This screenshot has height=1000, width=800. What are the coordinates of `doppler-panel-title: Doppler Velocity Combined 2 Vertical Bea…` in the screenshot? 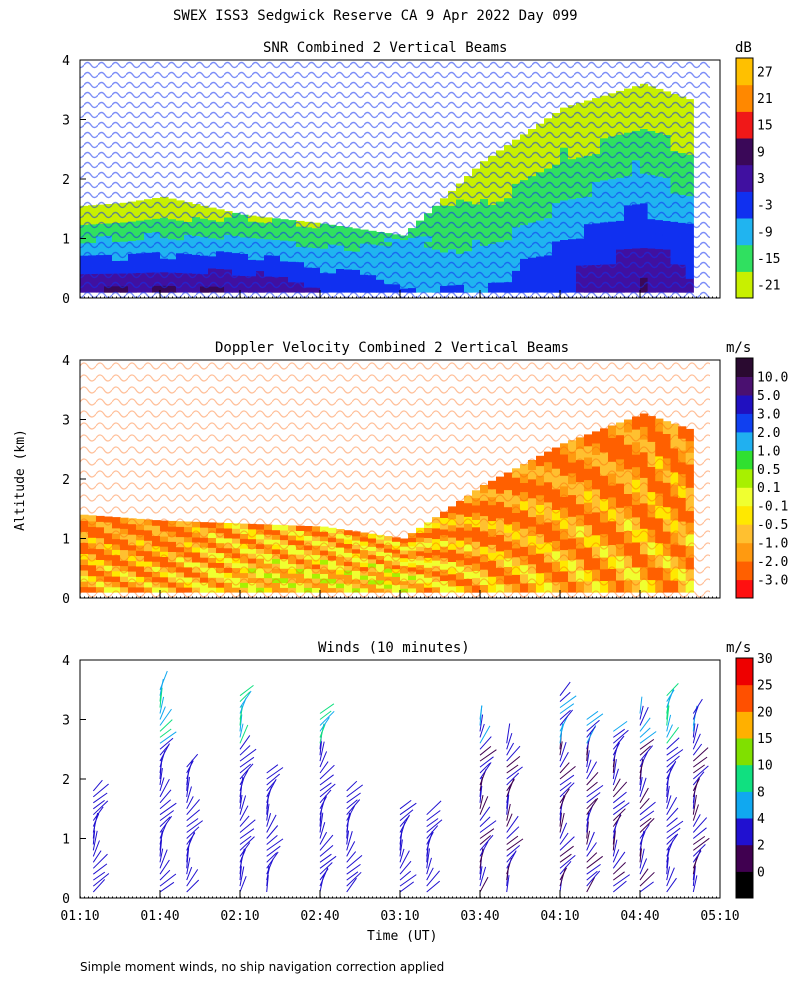 It's located at (392, 348).